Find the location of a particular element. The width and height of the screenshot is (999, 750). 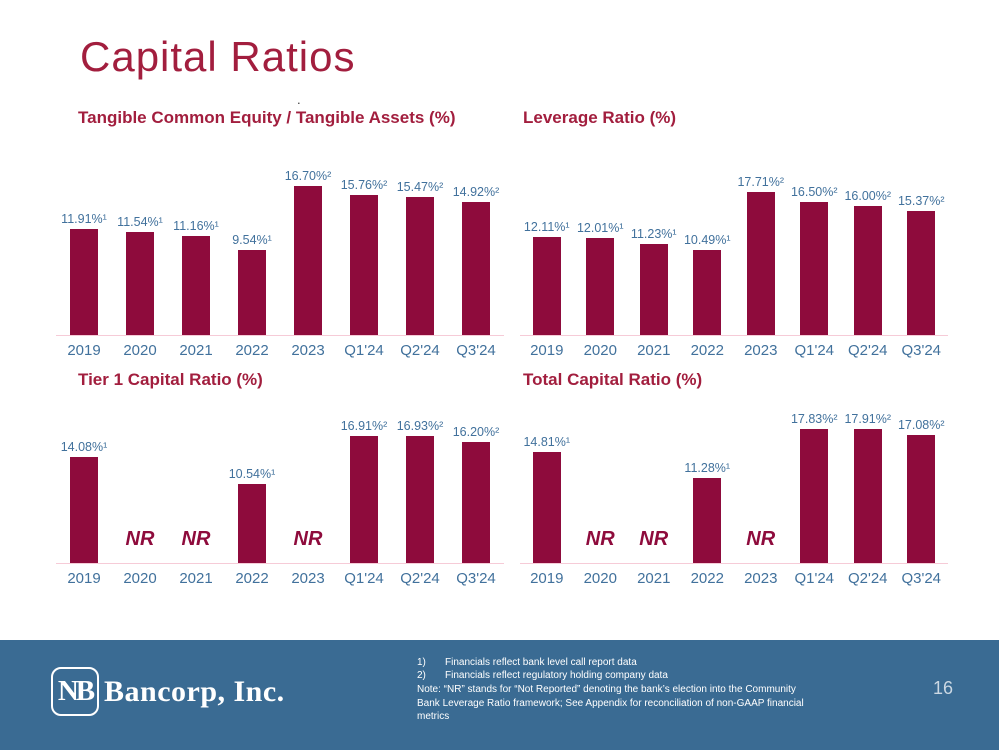

bar-value-label: 17.83%² is located at coordinates (814, 419).